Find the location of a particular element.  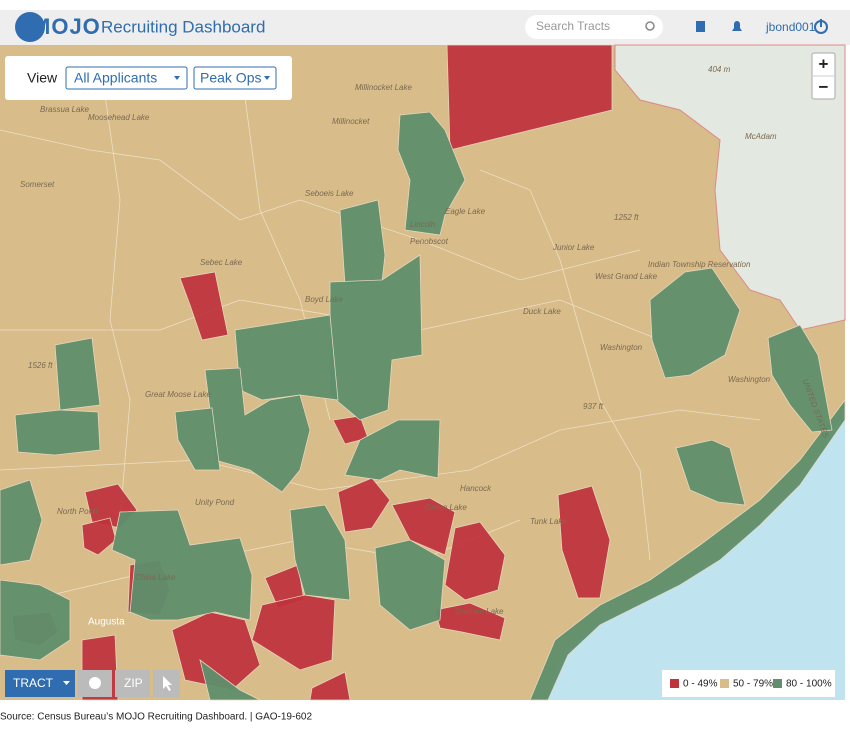

map-label: Eagle Lake is located at coordinates (465, 211).